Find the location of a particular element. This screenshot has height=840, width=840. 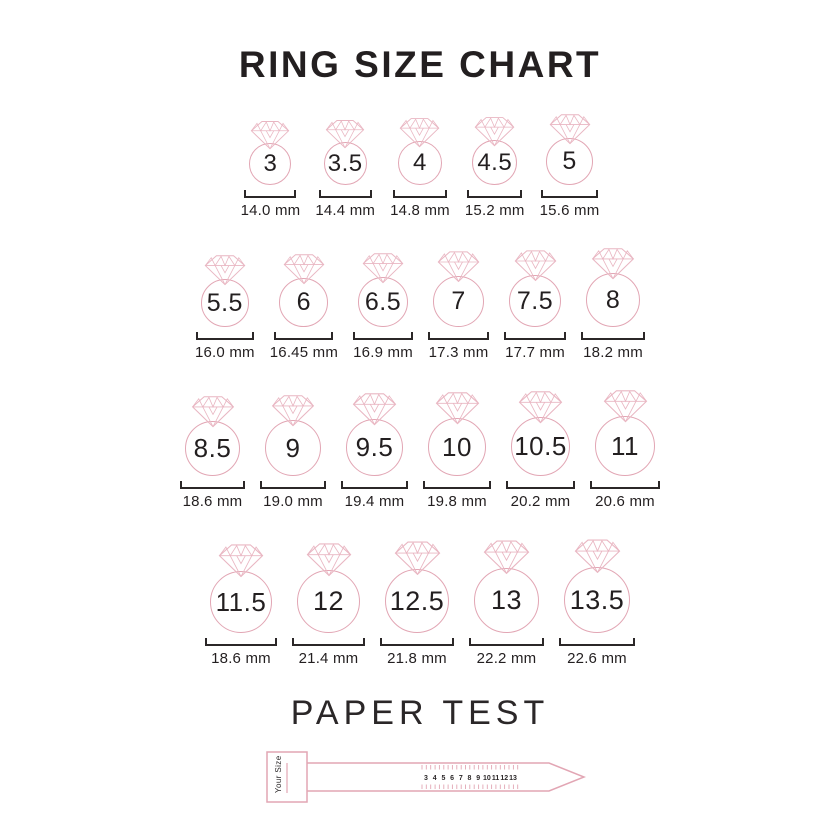

ring-size-label: 9 is located at coordinates (293, 447).